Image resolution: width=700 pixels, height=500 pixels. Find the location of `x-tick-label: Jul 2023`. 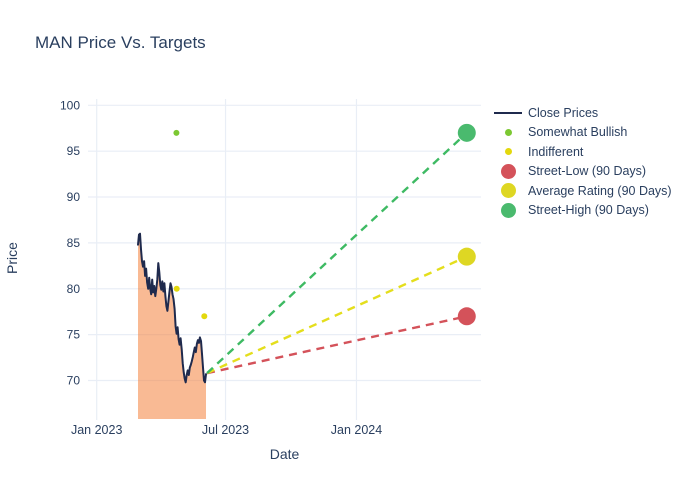

x-tick-label: Jul 2023 is located at coordinates (225, 430).